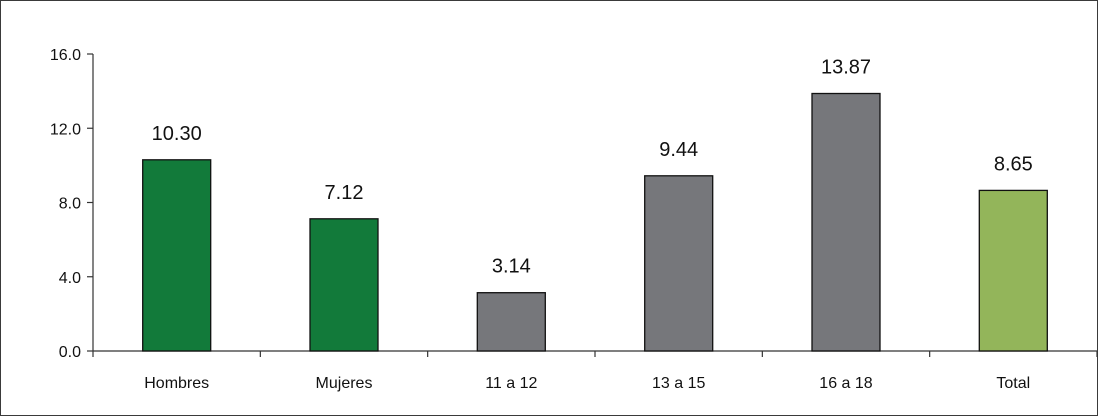  I want to click on category-label: Mujeres, so click(344, 383).